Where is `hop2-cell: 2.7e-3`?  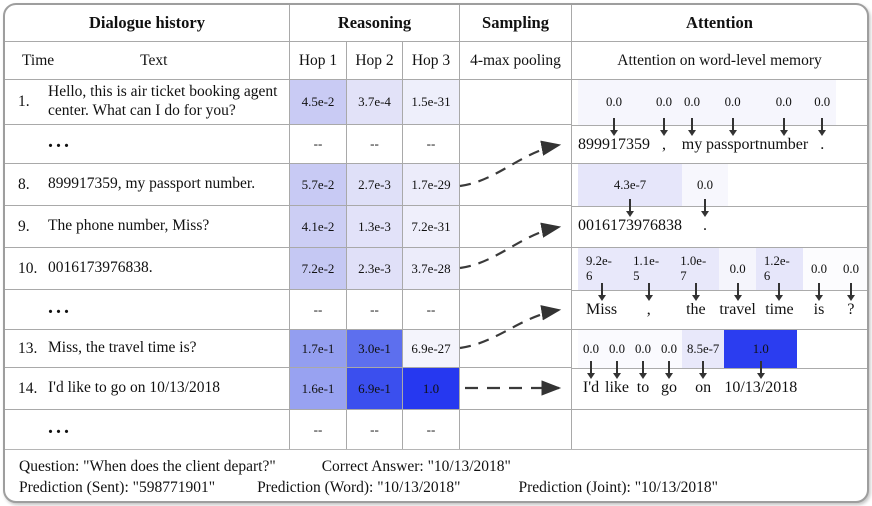 hop2-cell: 2.7e-3 is located at coordinates (375, 184).